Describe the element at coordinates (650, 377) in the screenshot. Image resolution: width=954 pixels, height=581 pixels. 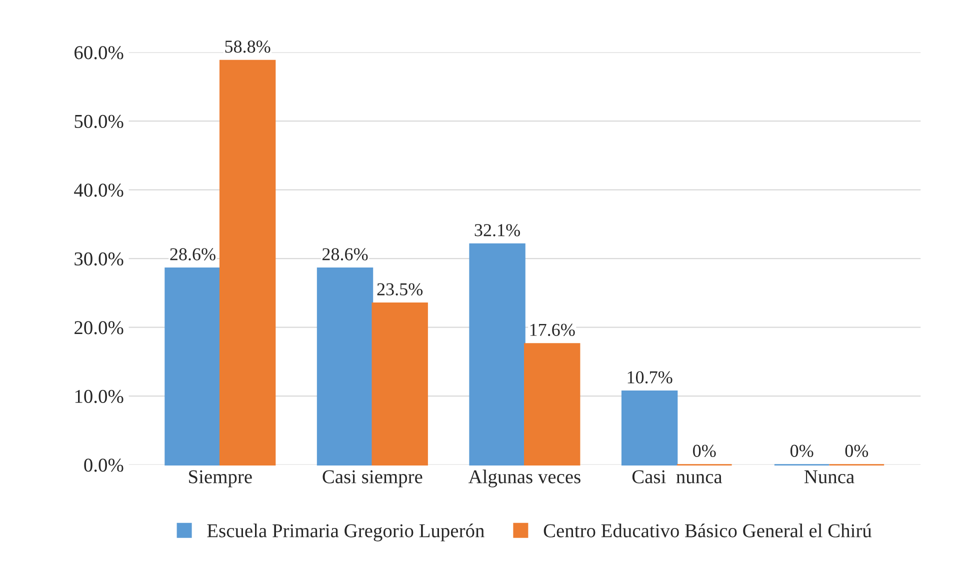
I see `data-label: 10.7%` at that location.